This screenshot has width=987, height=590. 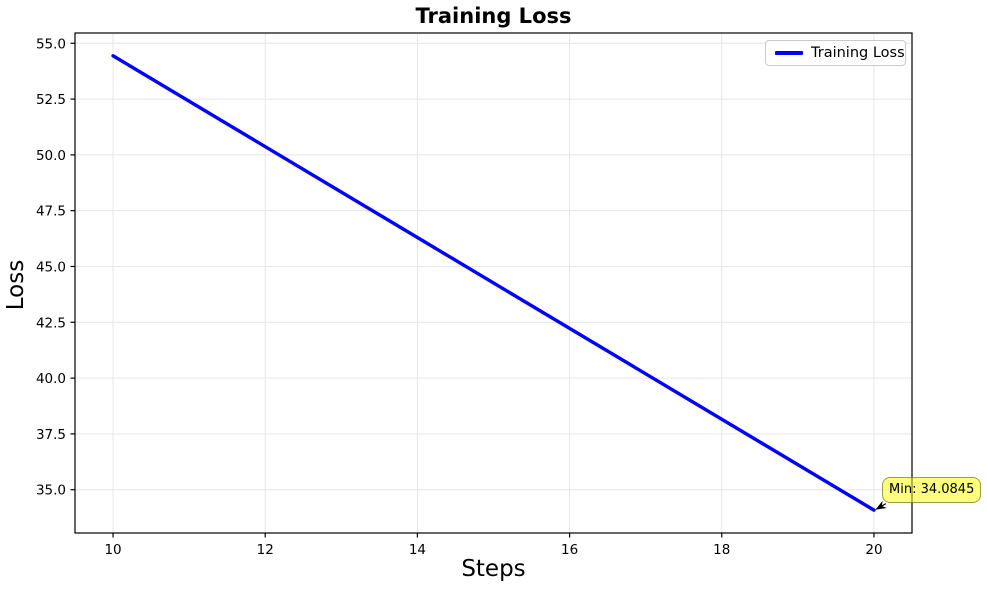 What do you see at coordinates (721, 550) in the screenshot?
I see `x-tick-label: 18` at bounding box center [721, 550].